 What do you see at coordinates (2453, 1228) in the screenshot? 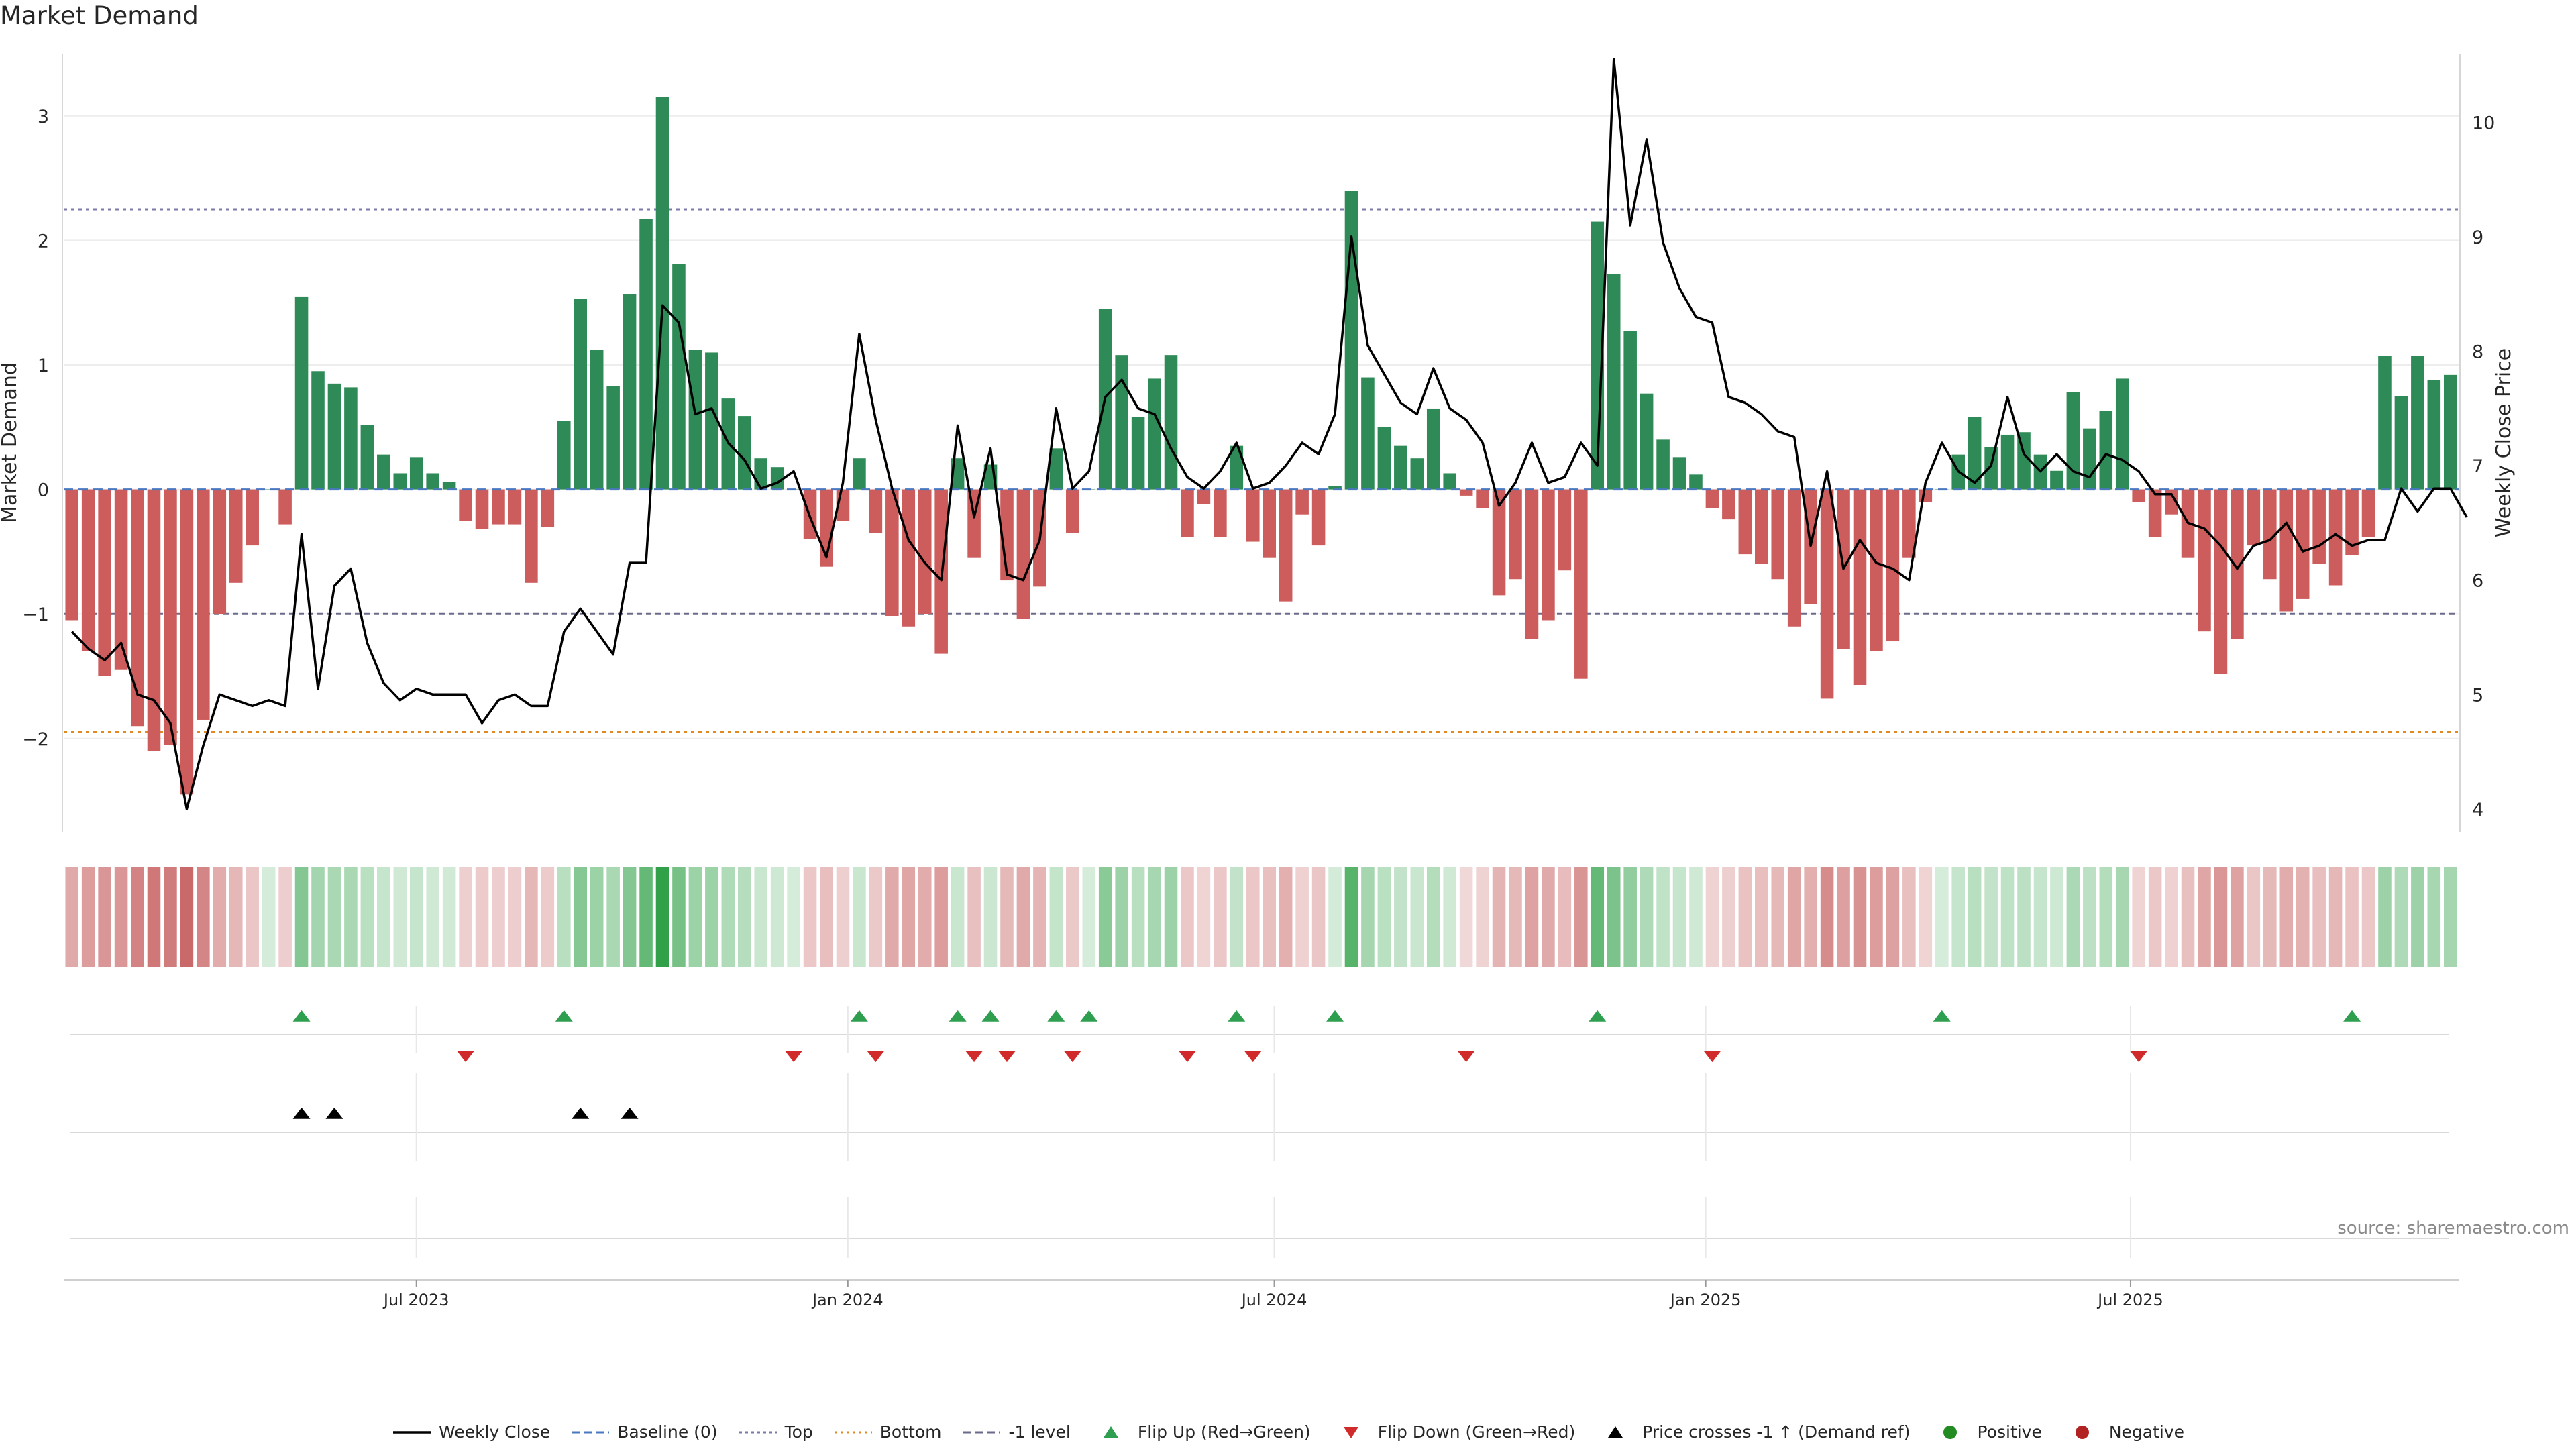
I see `source-note: source: sharemaestro.com` at bounding box center [2453, 1228].